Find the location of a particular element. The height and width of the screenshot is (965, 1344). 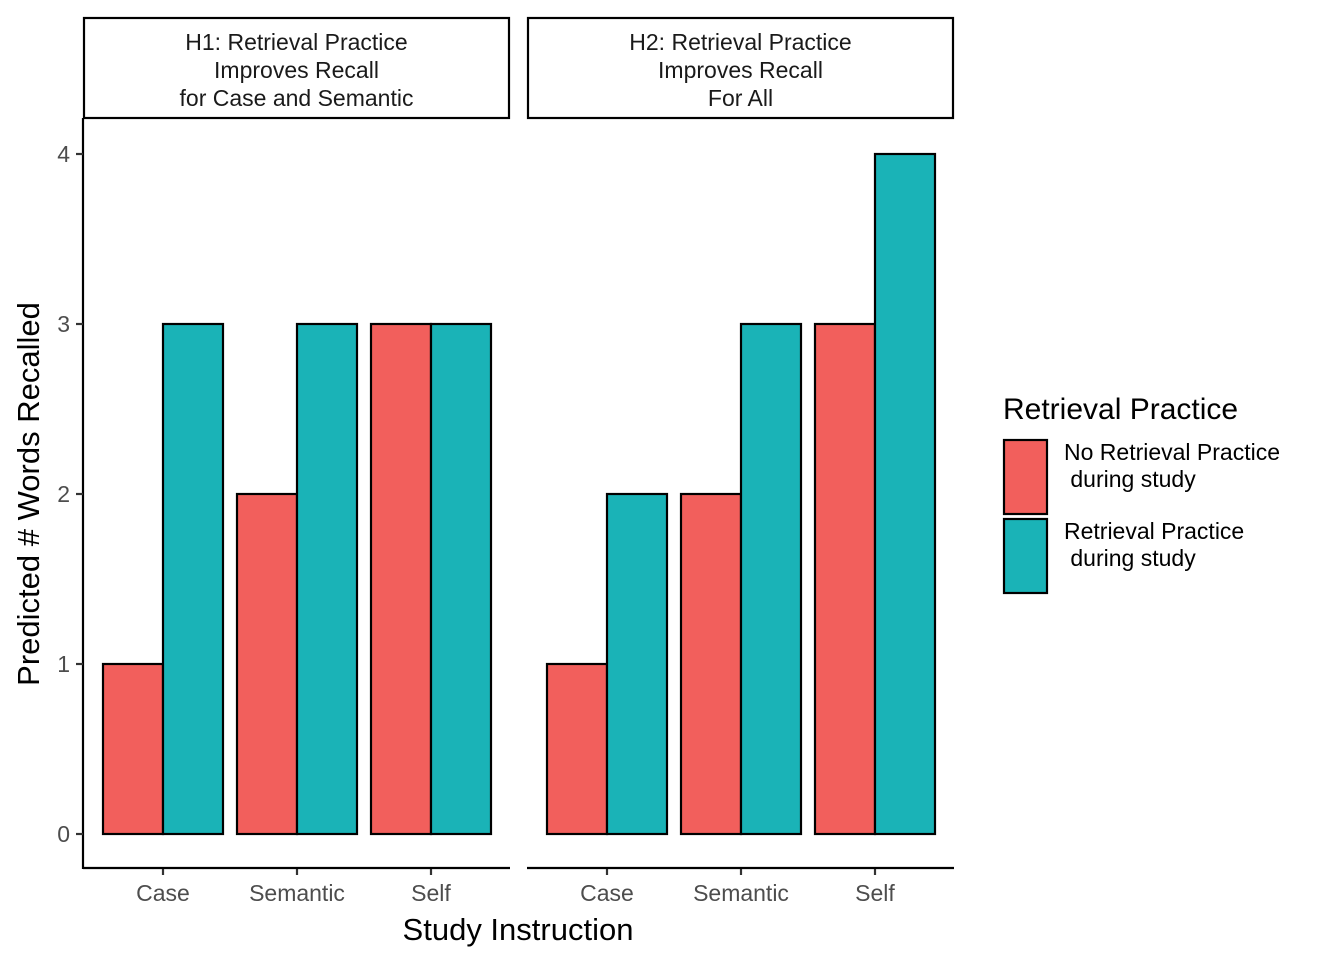

facet-title-line: H2: Retrieval Practice is located at coordinates (740, 42).